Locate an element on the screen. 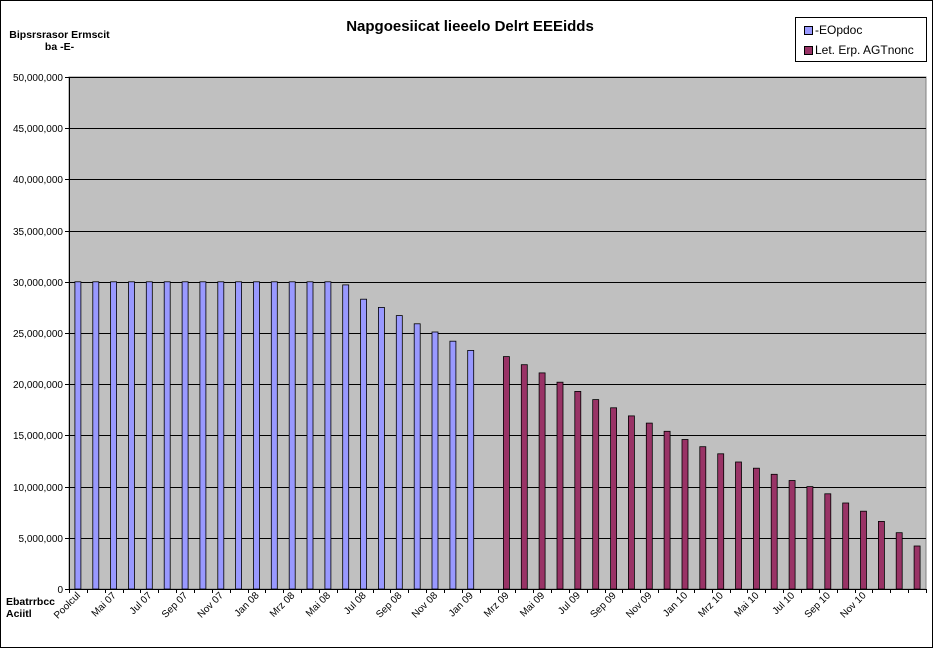 The height and width of the screenshot is (648, 933). x-tick-label: Sep 09 is located at coordinates (604, 605).